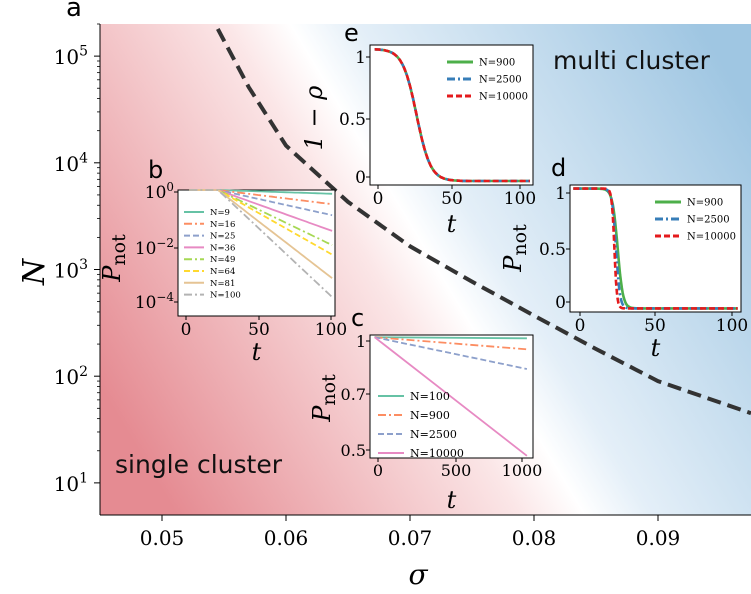 This screenshot has height=594, width=751. Describe the element at coordinates (522, 470) in the screenshot. I see `panel-c-x-tick-label: 1000` at that location.